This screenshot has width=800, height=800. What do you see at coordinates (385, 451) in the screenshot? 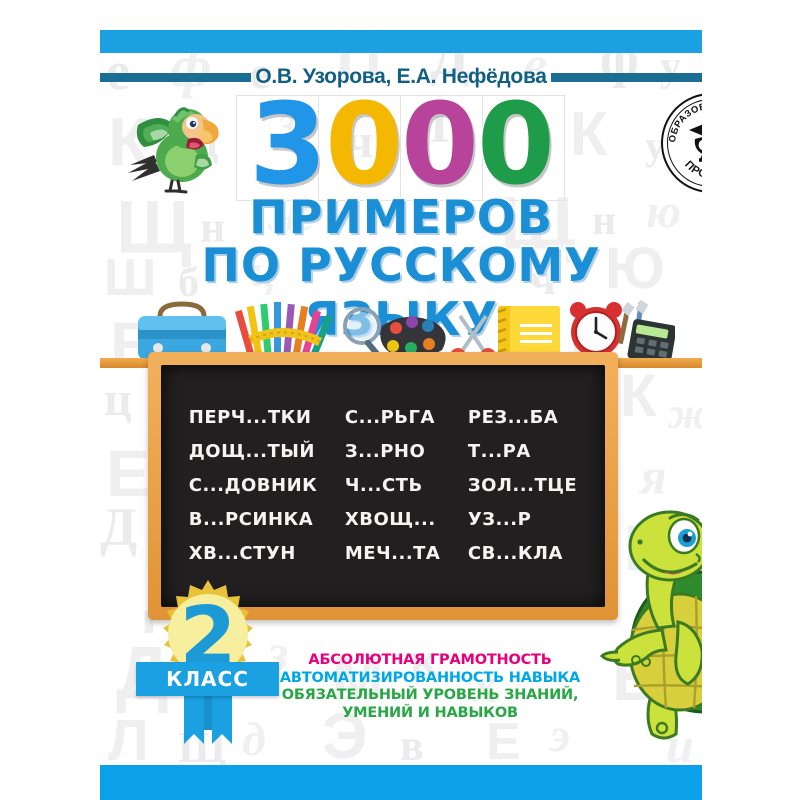
I see `word-item: З...РНО` at bounding box center [385, 451].